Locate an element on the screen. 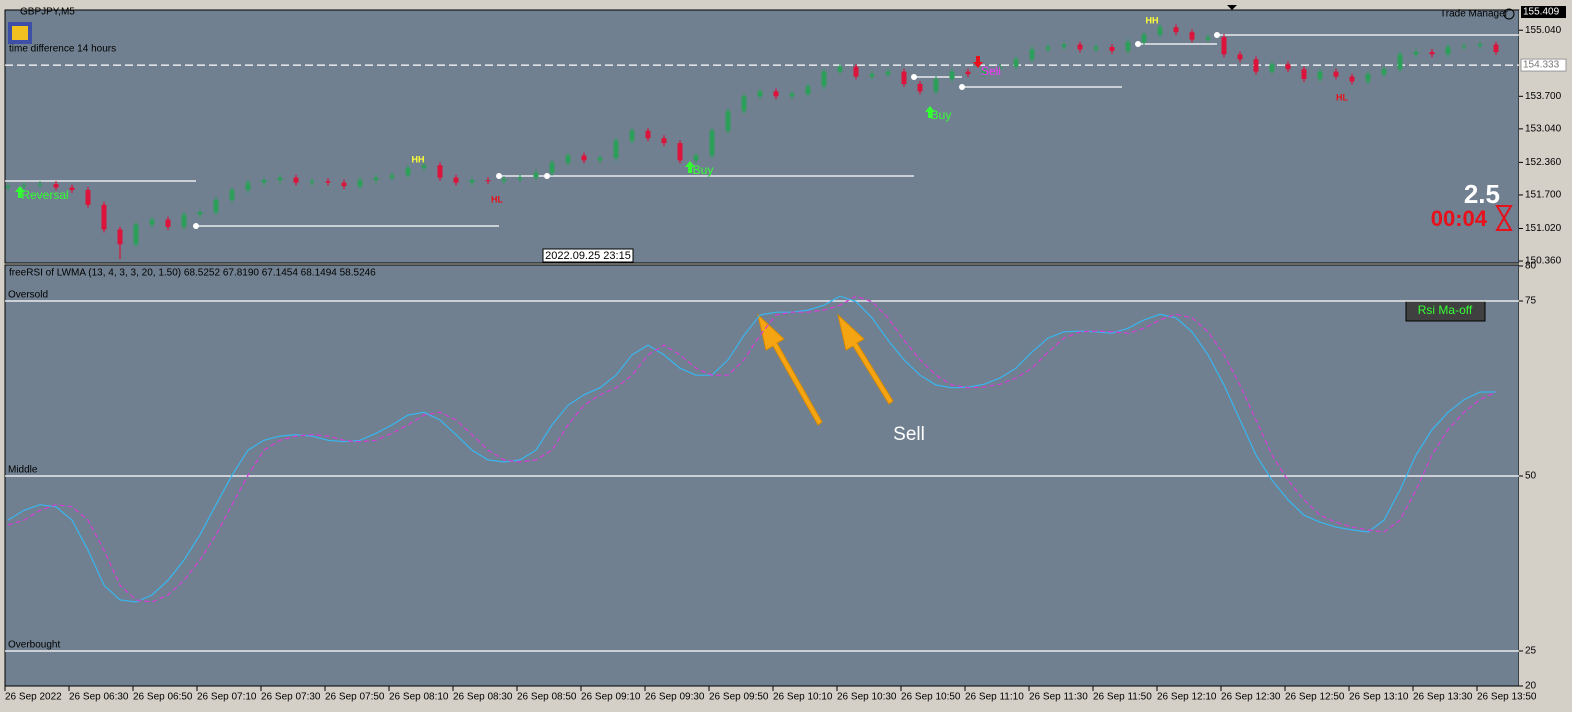 The height and width of the screenshot is (712, 1572). trade-manager: Trade Manager is located at coordinates (1474, 14).